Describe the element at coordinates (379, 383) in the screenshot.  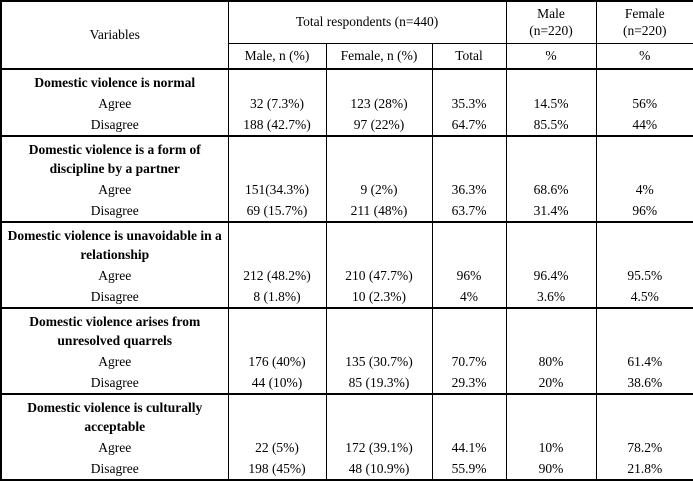
I see `cell-value: 85 (19.3%)` at that location.